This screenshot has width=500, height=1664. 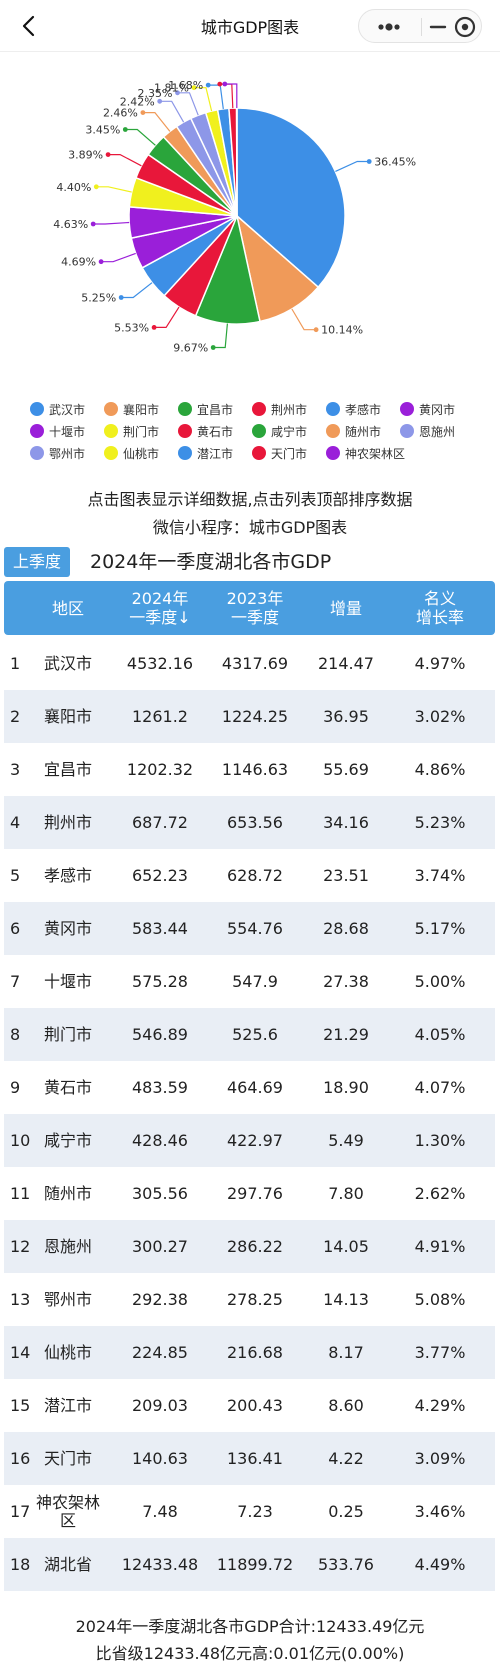 What do you see at coordinates (67, 409) in the screenshot?
I see `legend-item: 武汉市` at bounding box center [67, 409].